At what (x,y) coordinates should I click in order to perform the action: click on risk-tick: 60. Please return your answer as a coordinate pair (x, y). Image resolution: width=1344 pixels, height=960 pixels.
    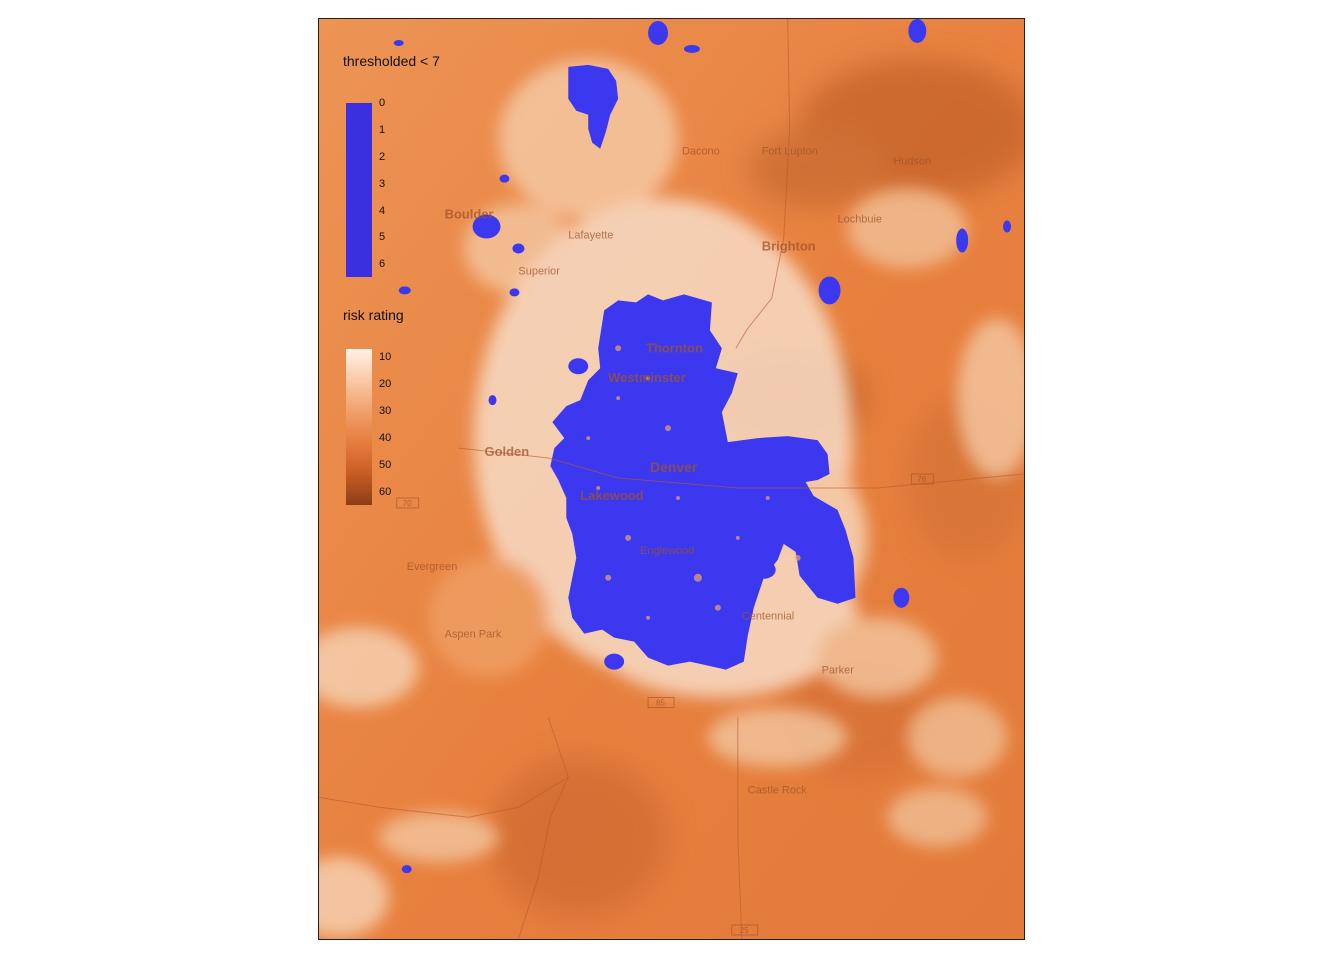
    Looking at the image, I should click on (385, 492).